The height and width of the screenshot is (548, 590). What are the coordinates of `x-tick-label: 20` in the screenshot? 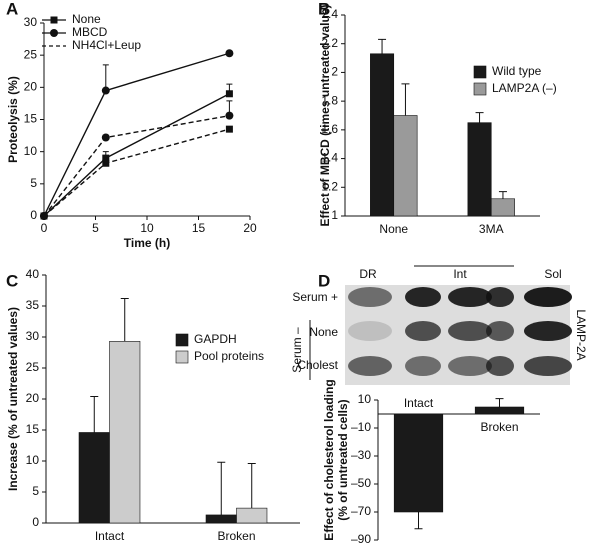 It's located at (250, 228).